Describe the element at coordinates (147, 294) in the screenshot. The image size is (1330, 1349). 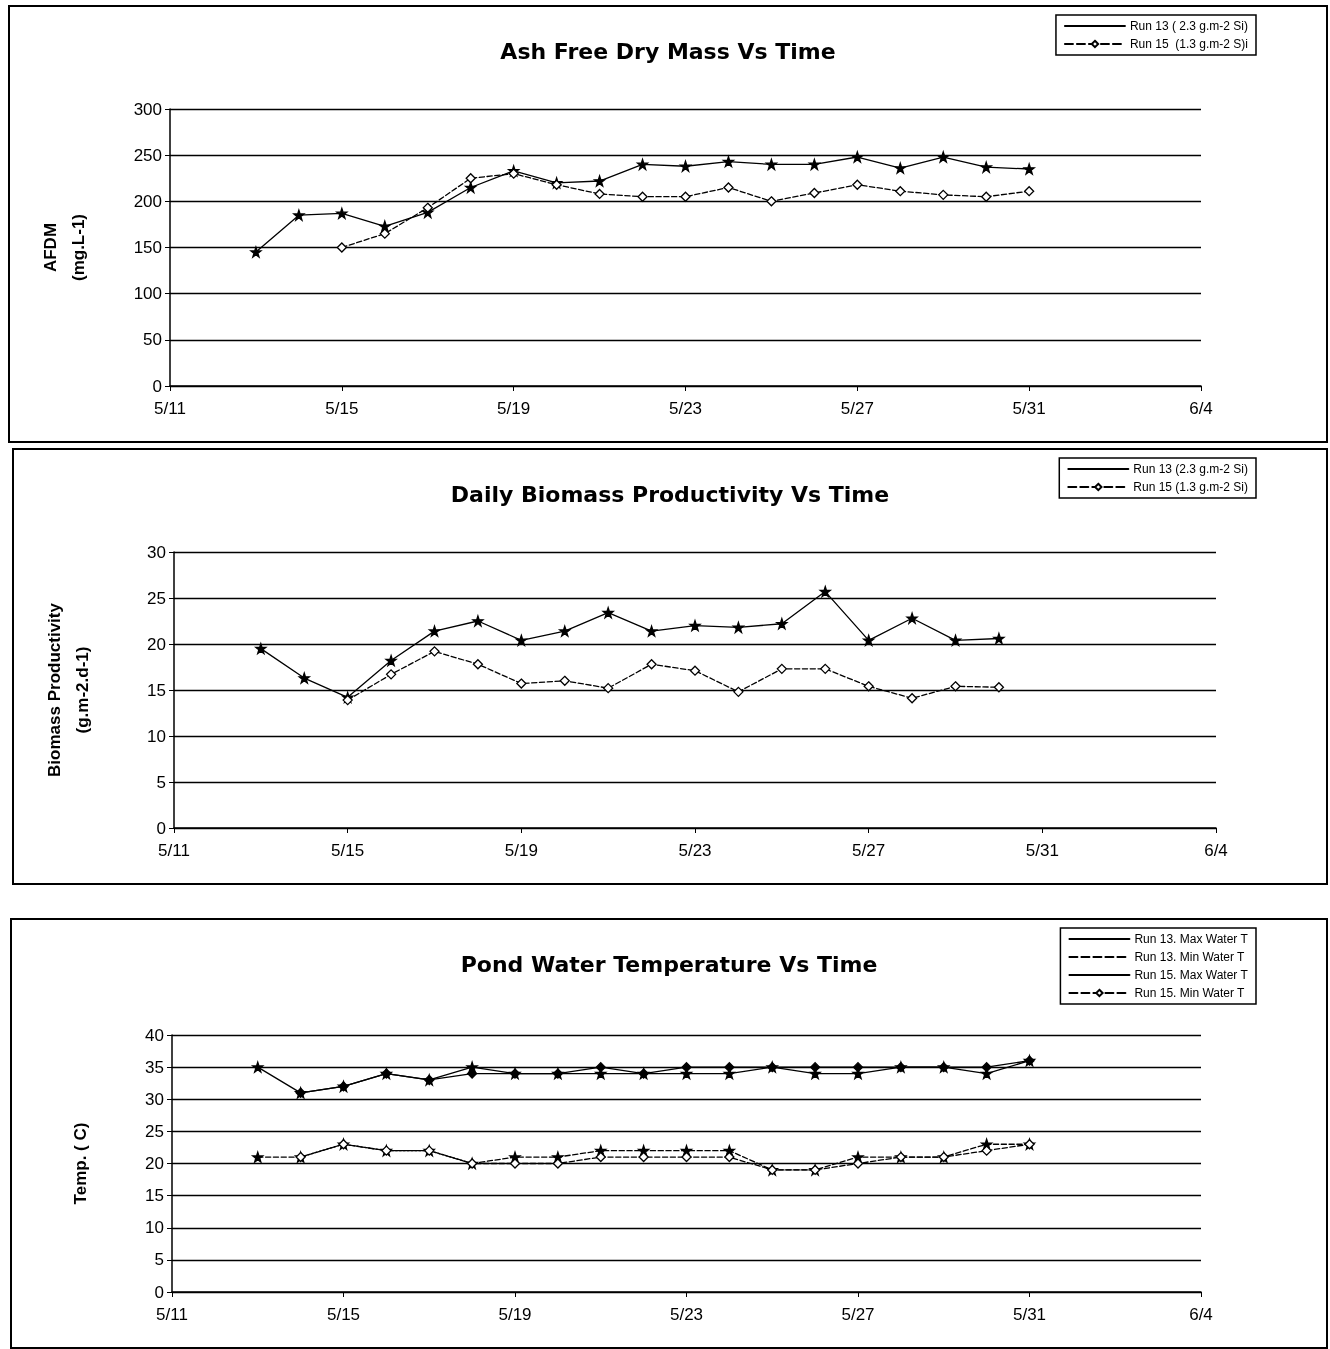
I see `y-tick-label: 100` at that location.